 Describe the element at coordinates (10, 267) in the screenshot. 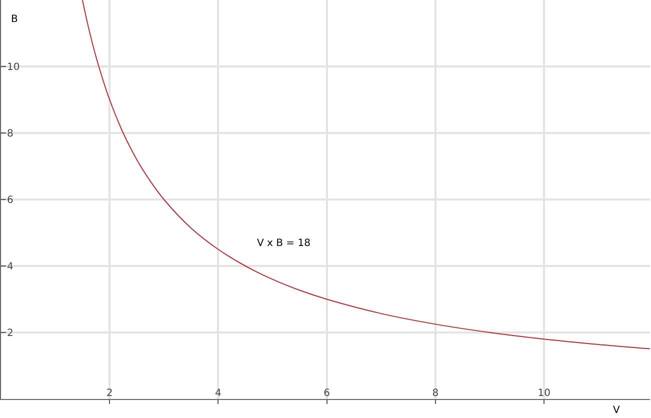

I see `y-tick-label: 4` at that location.